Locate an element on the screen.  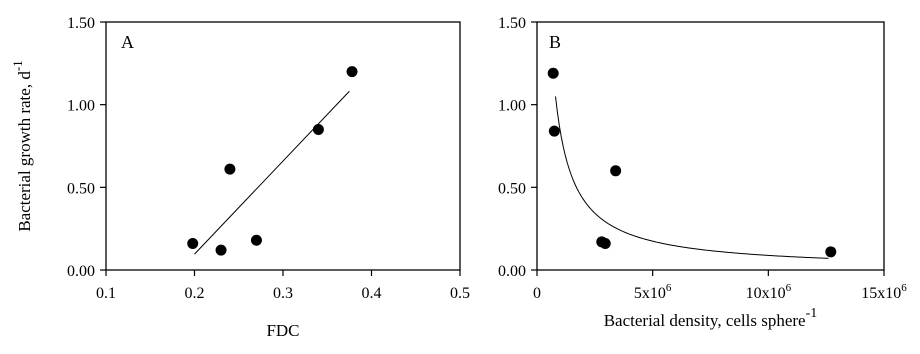
x-tick-label: 0.2 is located at coordinates (195, 293).